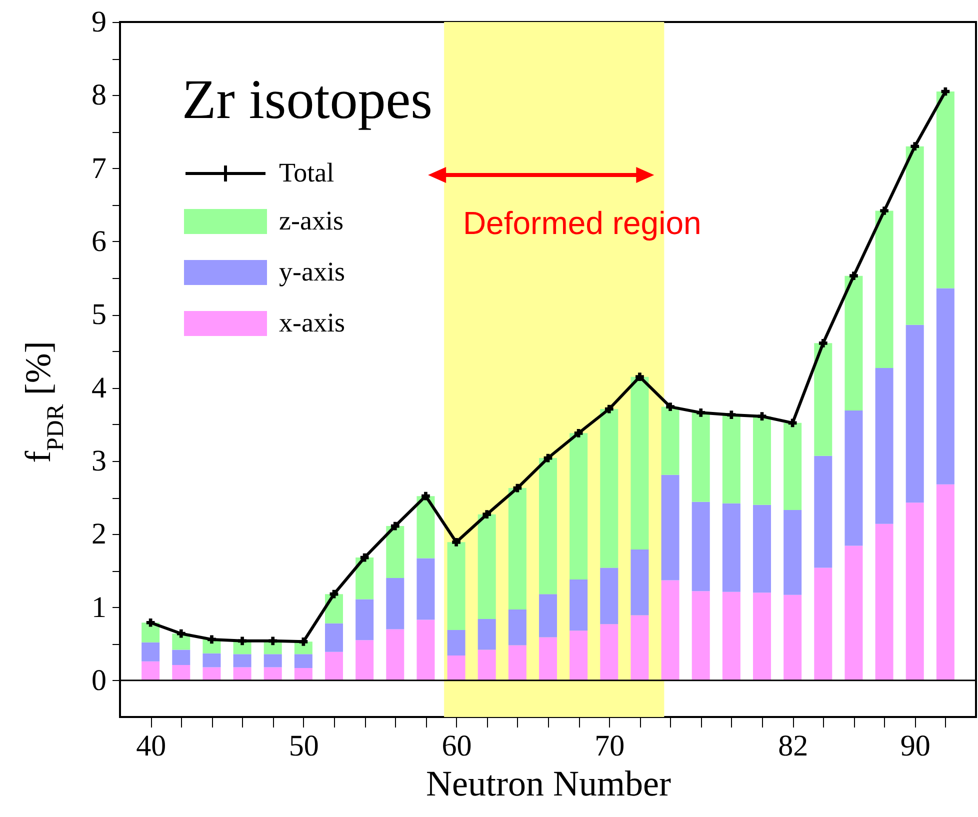 This screenshot has width=978, height=817. Describe the element at coordinates (99, 95) in the screenshot. I see `y-tick-label: 8` at that location.